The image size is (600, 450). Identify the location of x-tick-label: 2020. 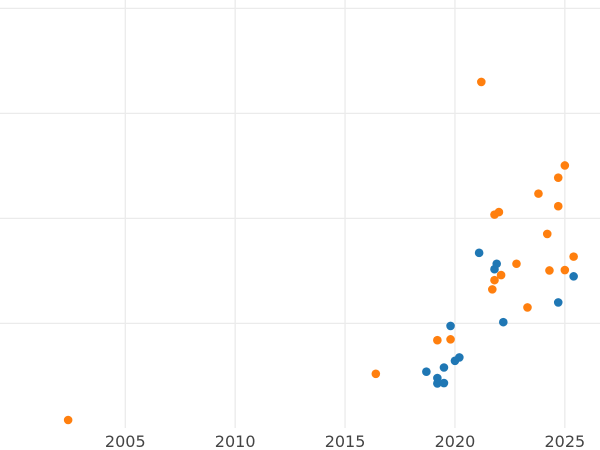
(455, 441).